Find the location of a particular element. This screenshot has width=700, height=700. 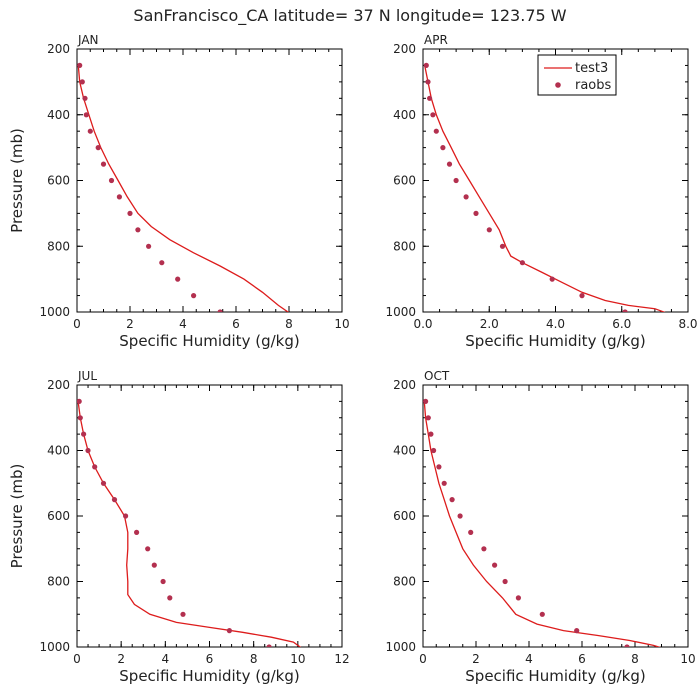

panel-label: OCT is located at coordinates (437, 376).